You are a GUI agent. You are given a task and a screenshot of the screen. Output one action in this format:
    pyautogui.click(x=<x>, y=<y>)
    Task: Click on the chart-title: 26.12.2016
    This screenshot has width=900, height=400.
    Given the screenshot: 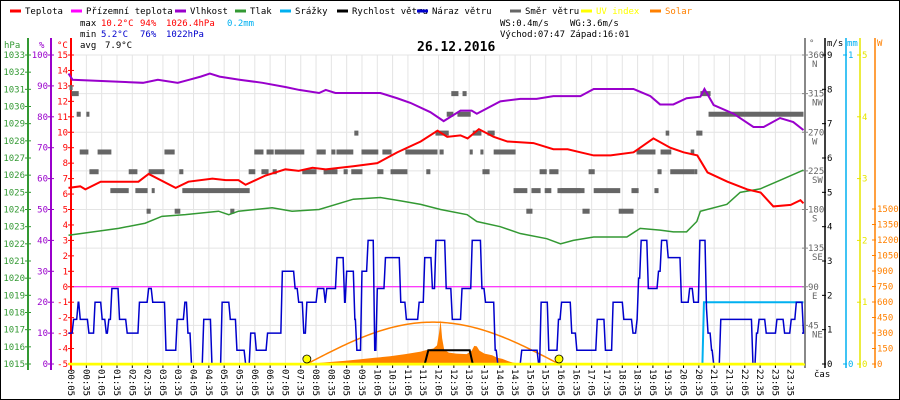 What is the action you would take?
    pyautogui.click(x=456, y=47)
    